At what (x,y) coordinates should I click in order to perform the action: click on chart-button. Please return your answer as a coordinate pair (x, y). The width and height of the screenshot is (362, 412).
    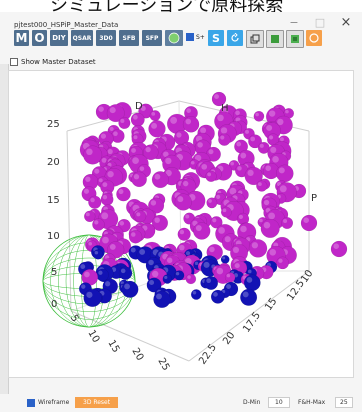
    Looking at the image, I should click on (275, 39).